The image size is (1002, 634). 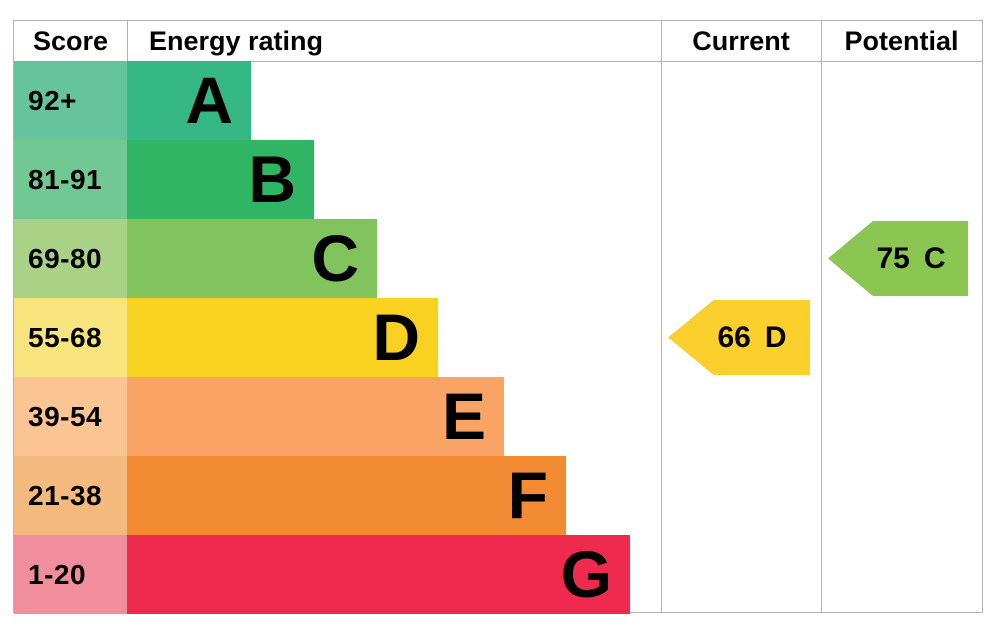 What do you see at coordinates (661, 316) in the screenshot?
I see `column-divider-current` at bounding box center [661, 316].